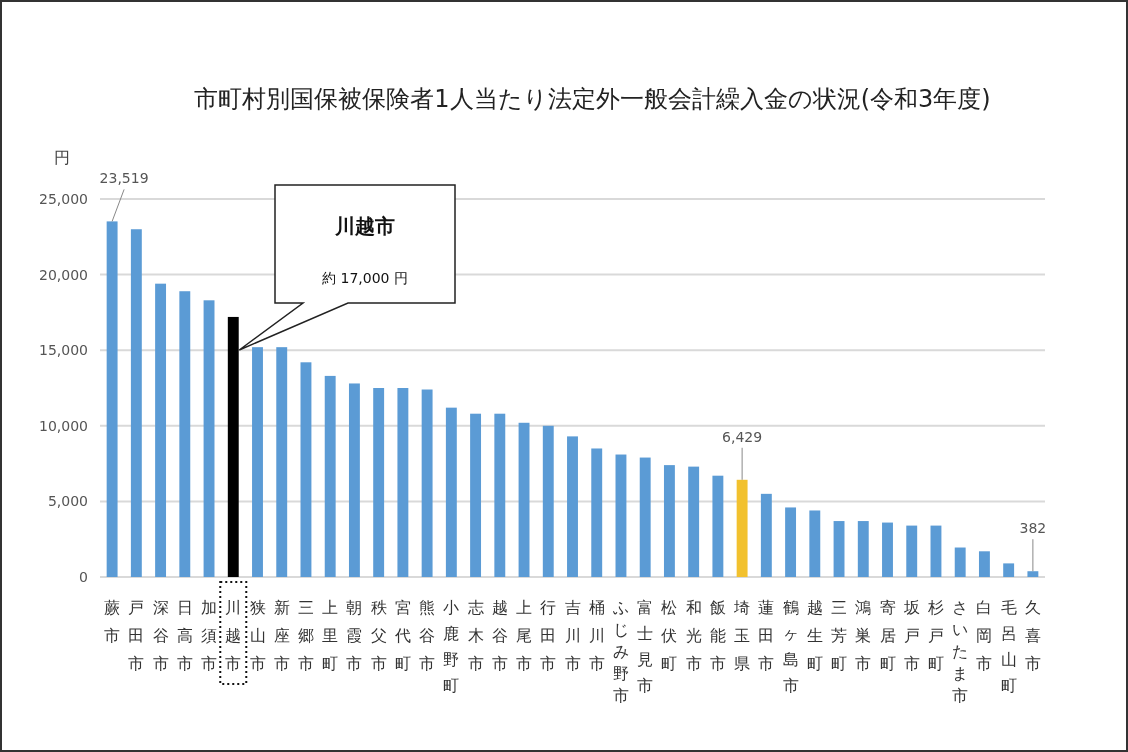 The height and width of the screenshot is (752, 1128). I want to click on x-tick-label: 新座市, so click(281, 635).